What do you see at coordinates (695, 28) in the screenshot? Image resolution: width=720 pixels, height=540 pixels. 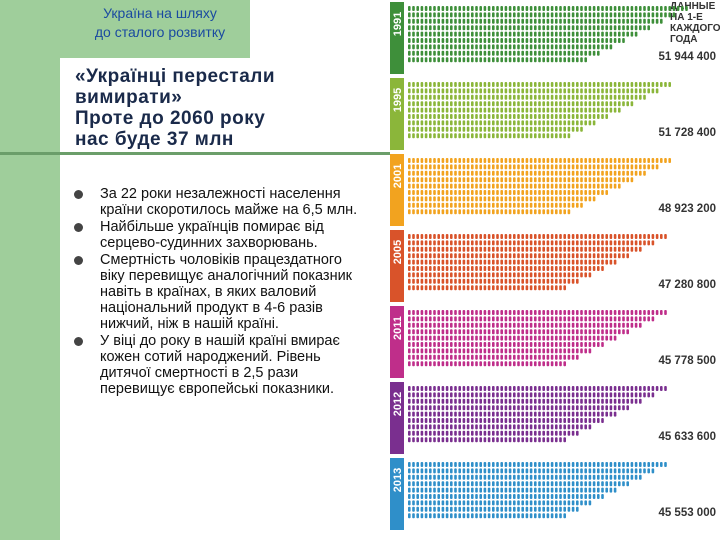 I see `legend-line: КАЖДОГО` at bounding box center [695, 28].